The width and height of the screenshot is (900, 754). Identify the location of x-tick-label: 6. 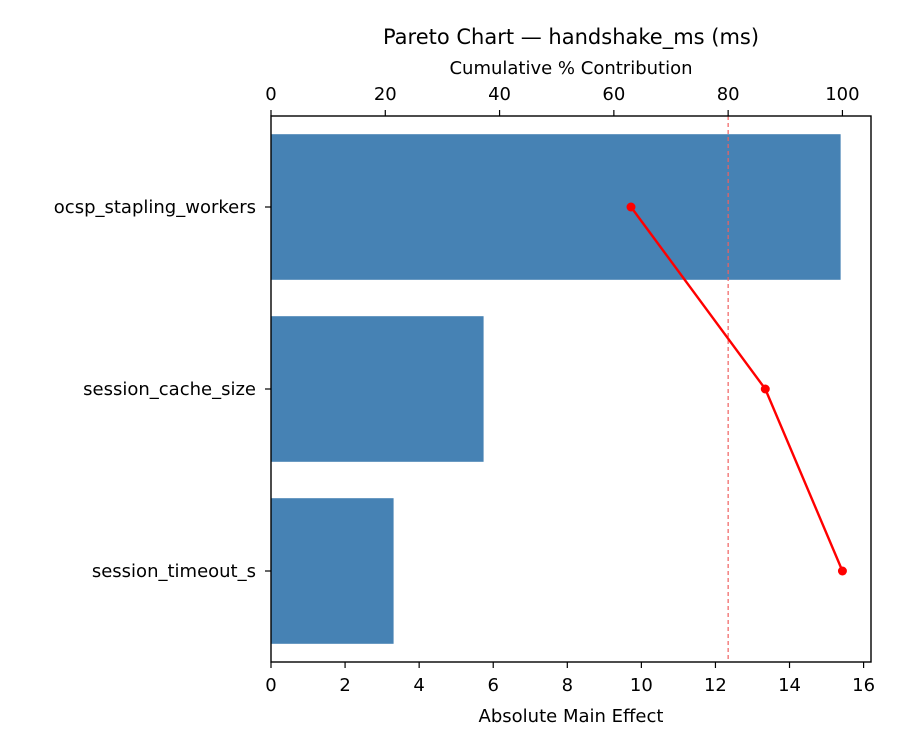
(492, 685).